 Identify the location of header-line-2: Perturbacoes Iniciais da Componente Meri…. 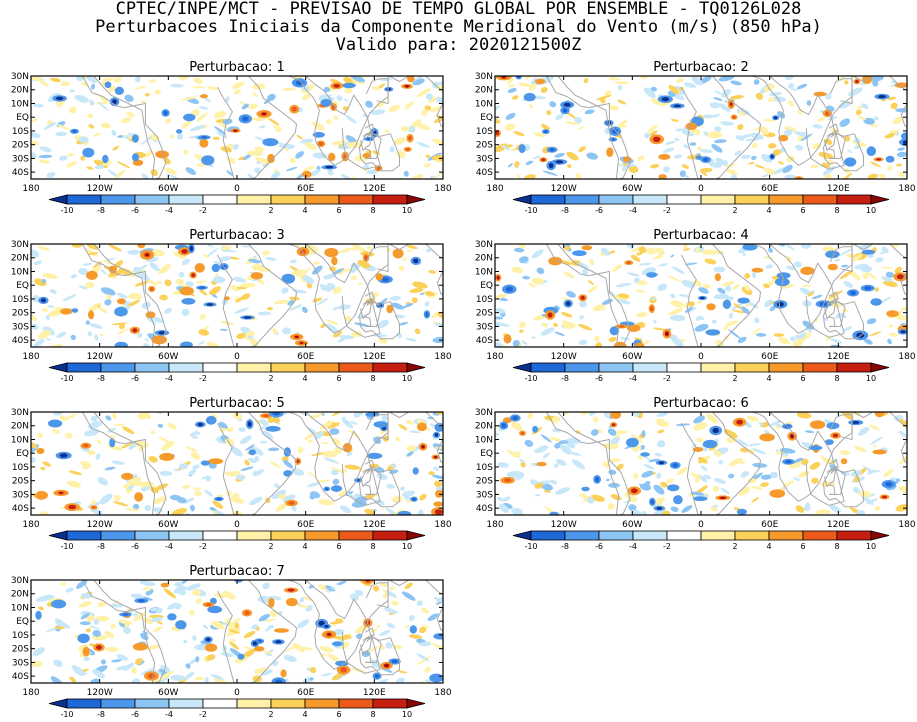
(458, 27).